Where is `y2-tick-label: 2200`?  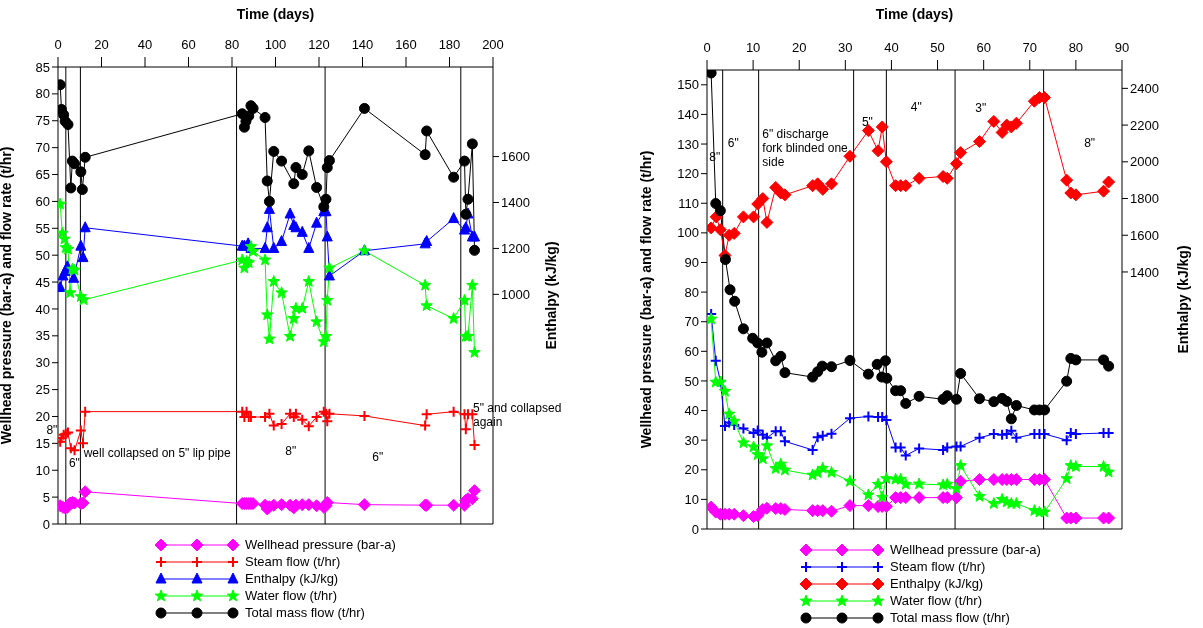
y2-tick-label: 2200 is located at coordinates (1144, 125).